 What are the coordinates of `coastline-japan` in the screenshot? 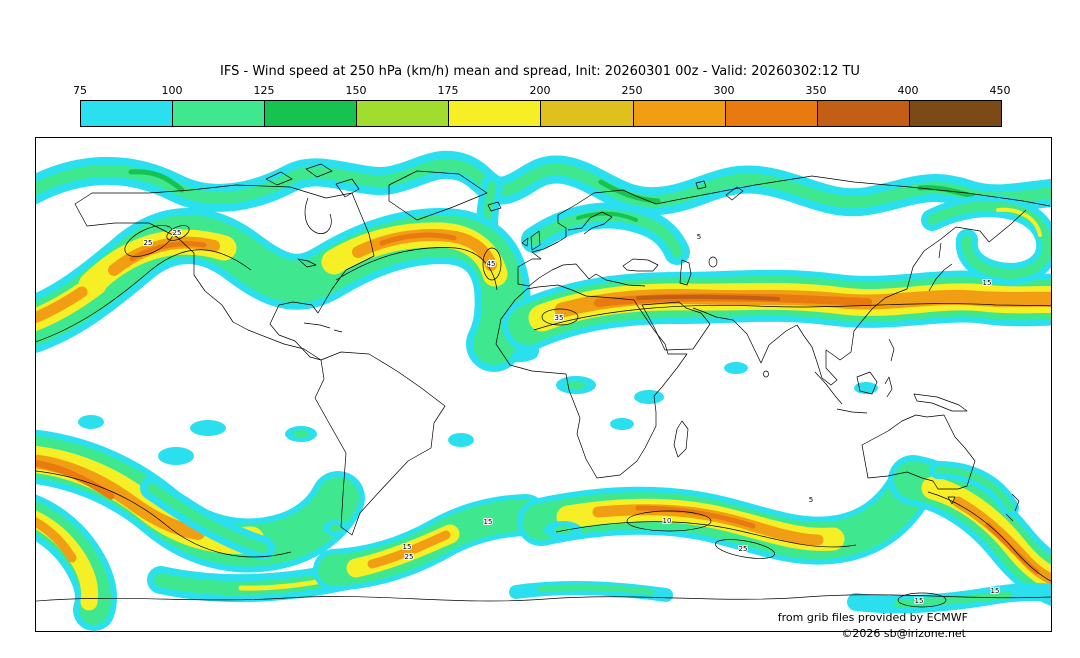 It's located at (940, 267).